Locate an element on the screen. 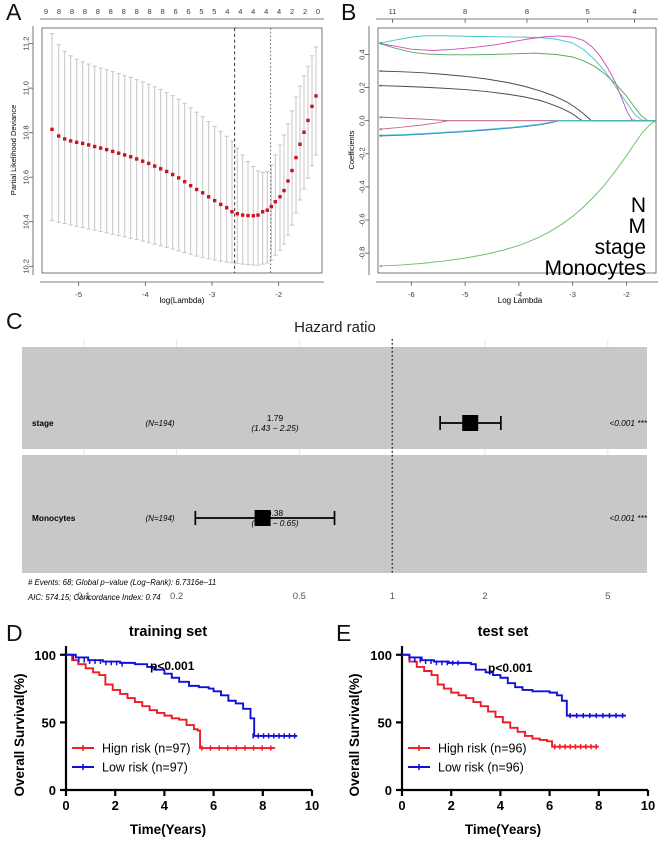 The height and width of the screenshot is (842, 671). x-tick-label-2: 2 is located at coordinates (115, 805).